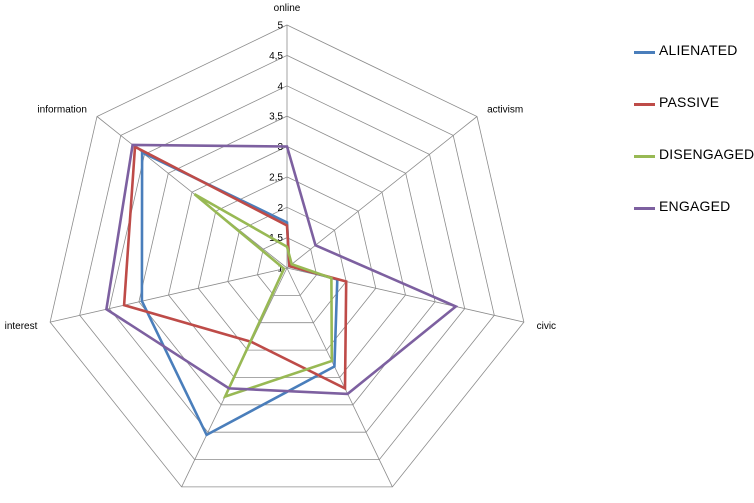 The image size is (754, 503). What do you see at coordinates (693, 170) in the screenshot?
I see `legend-item-disengaged: DISENGAGED` at bounding box center [693, 170].